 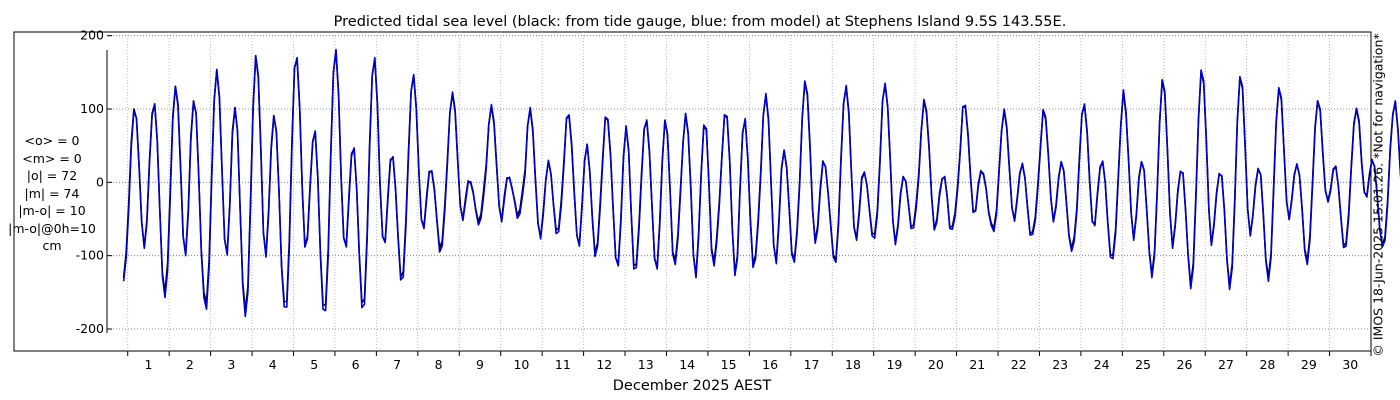 I want to click on stat-mean-observed: <o> = 0, so click(x=52, y=140).